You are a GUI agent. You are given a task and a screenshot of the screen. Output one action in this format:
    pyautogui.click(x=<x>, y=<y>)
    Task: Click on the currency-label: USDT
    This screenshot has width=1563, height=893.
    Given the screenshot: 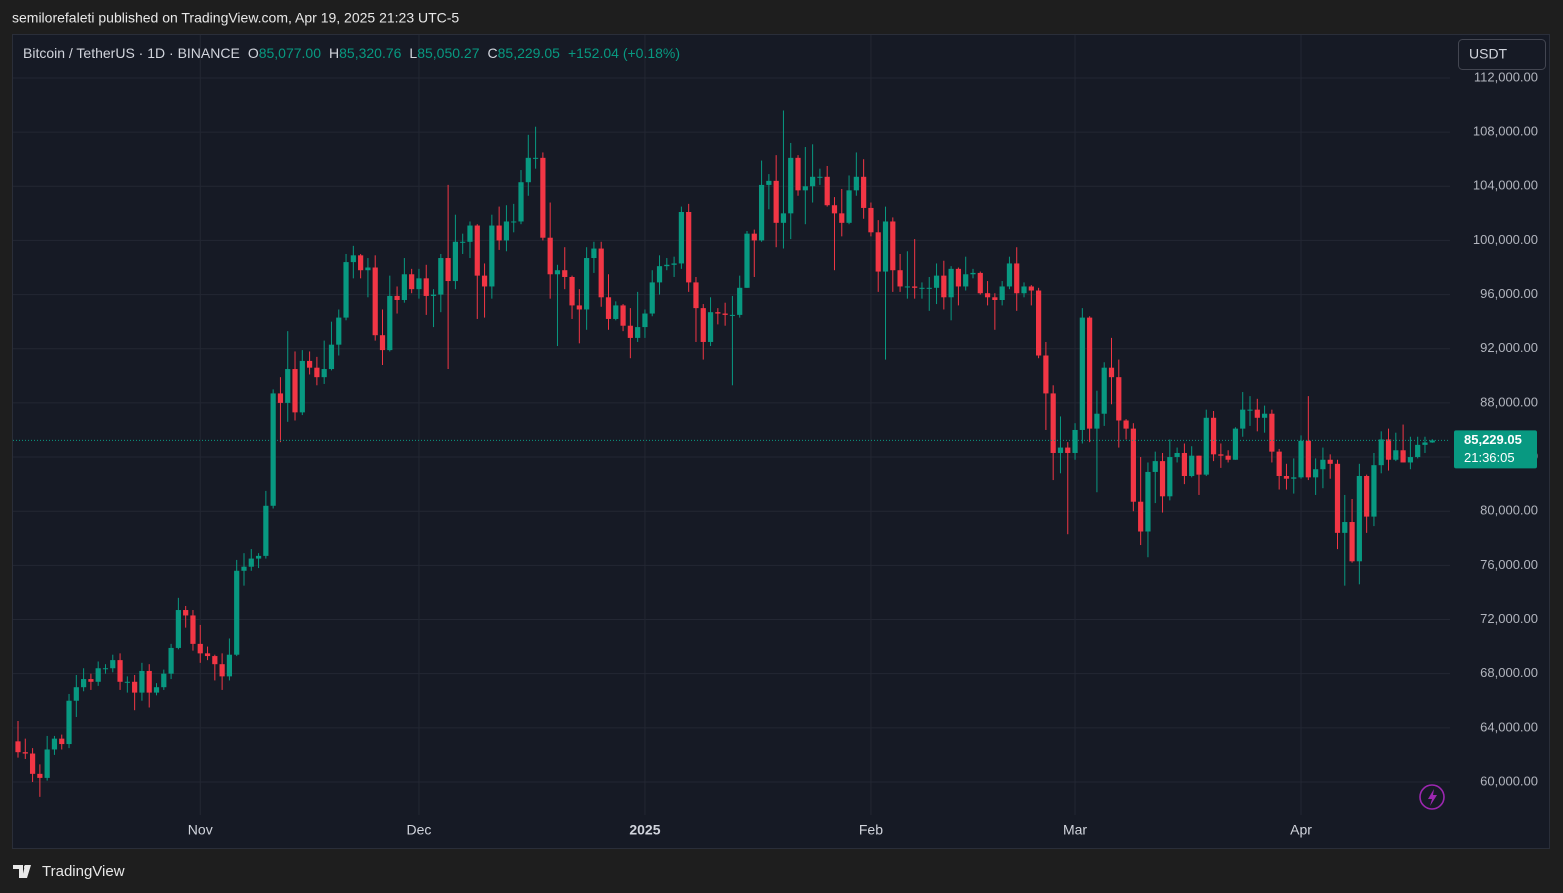 What is the action you would take?
    pyautogui.click(x=1488, y=54)
    